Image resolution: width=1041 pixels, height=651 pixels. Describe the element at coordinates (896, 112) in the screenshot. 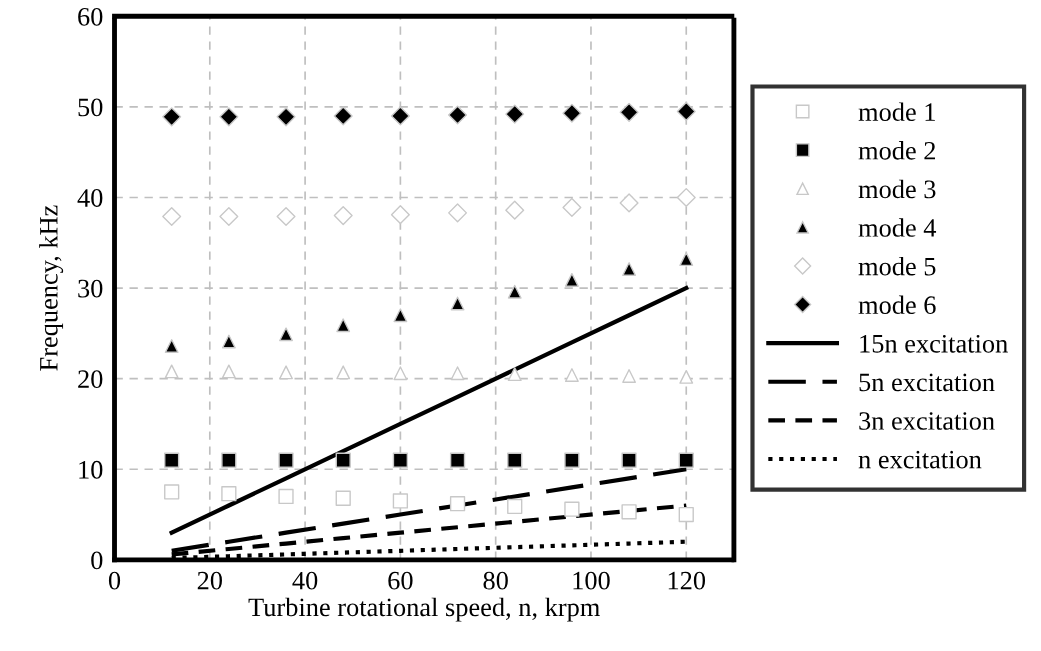

I see `legend-label: mode 1` at that location.